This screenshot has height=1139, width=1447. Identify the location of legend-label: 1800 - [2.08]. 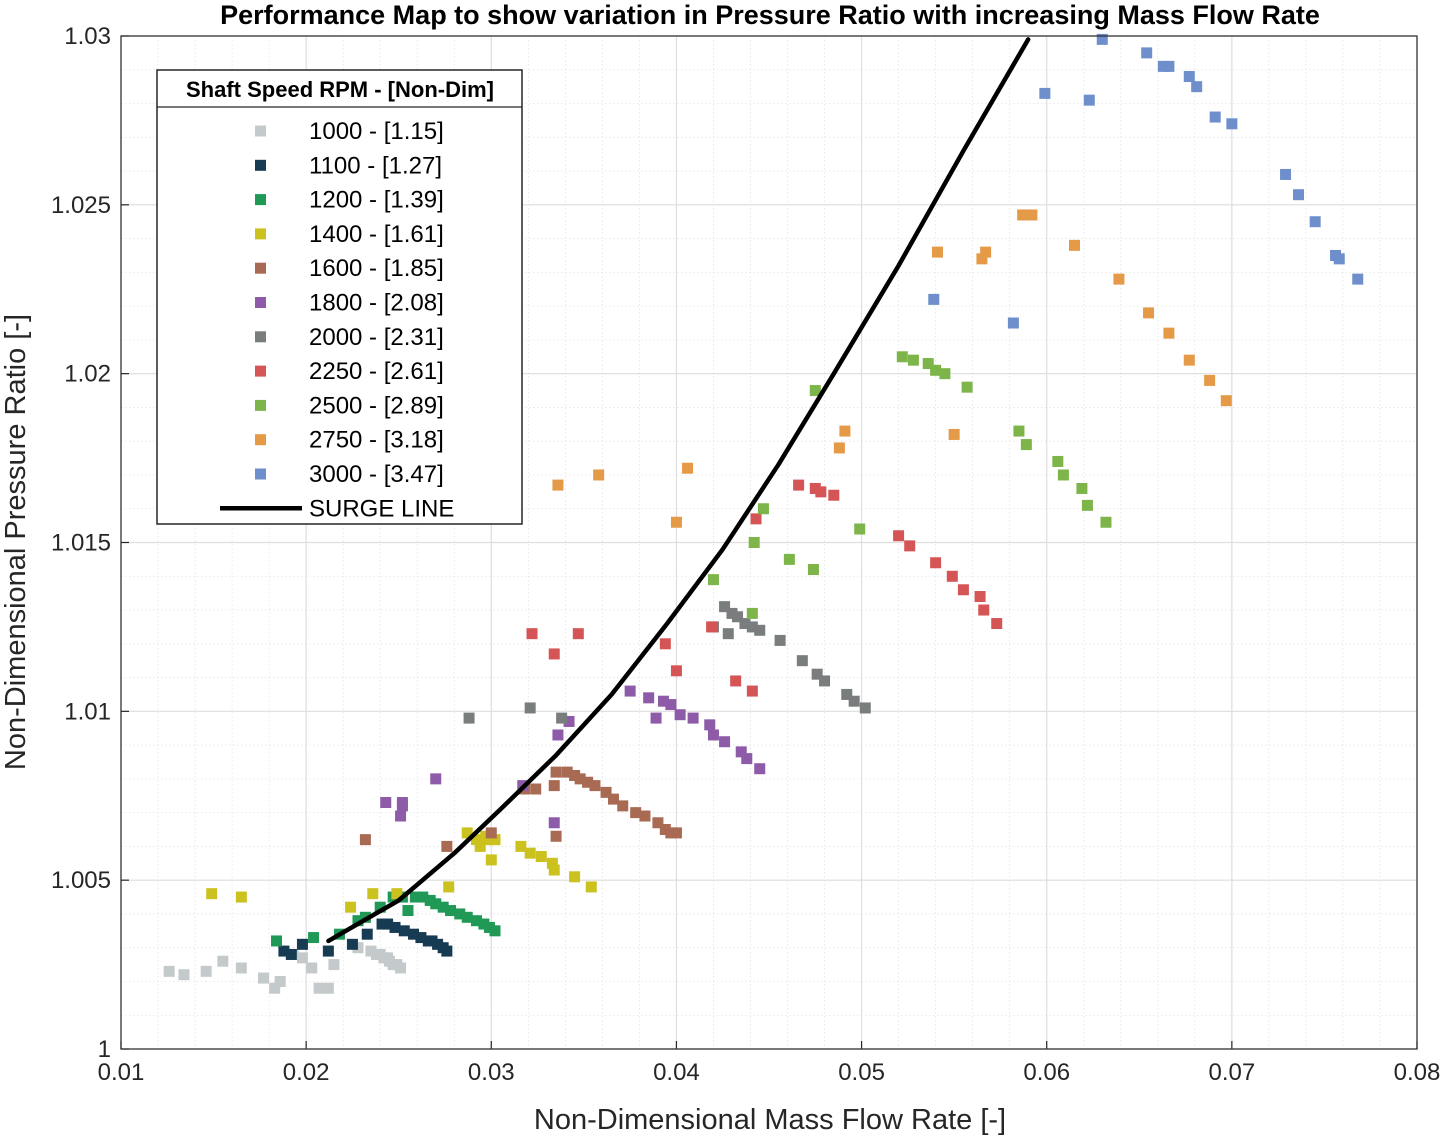
(376, 303).